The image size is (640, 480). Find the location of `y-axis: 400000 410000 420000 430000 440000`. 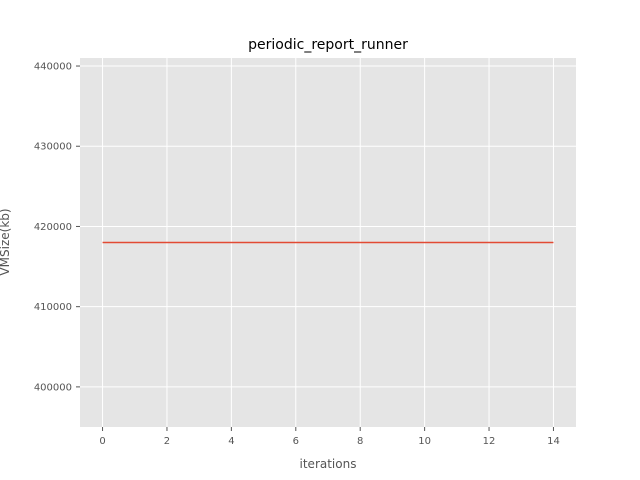

y-axis: 400000 410000 420000 430000 440000 is located at coordinates (57, 227).